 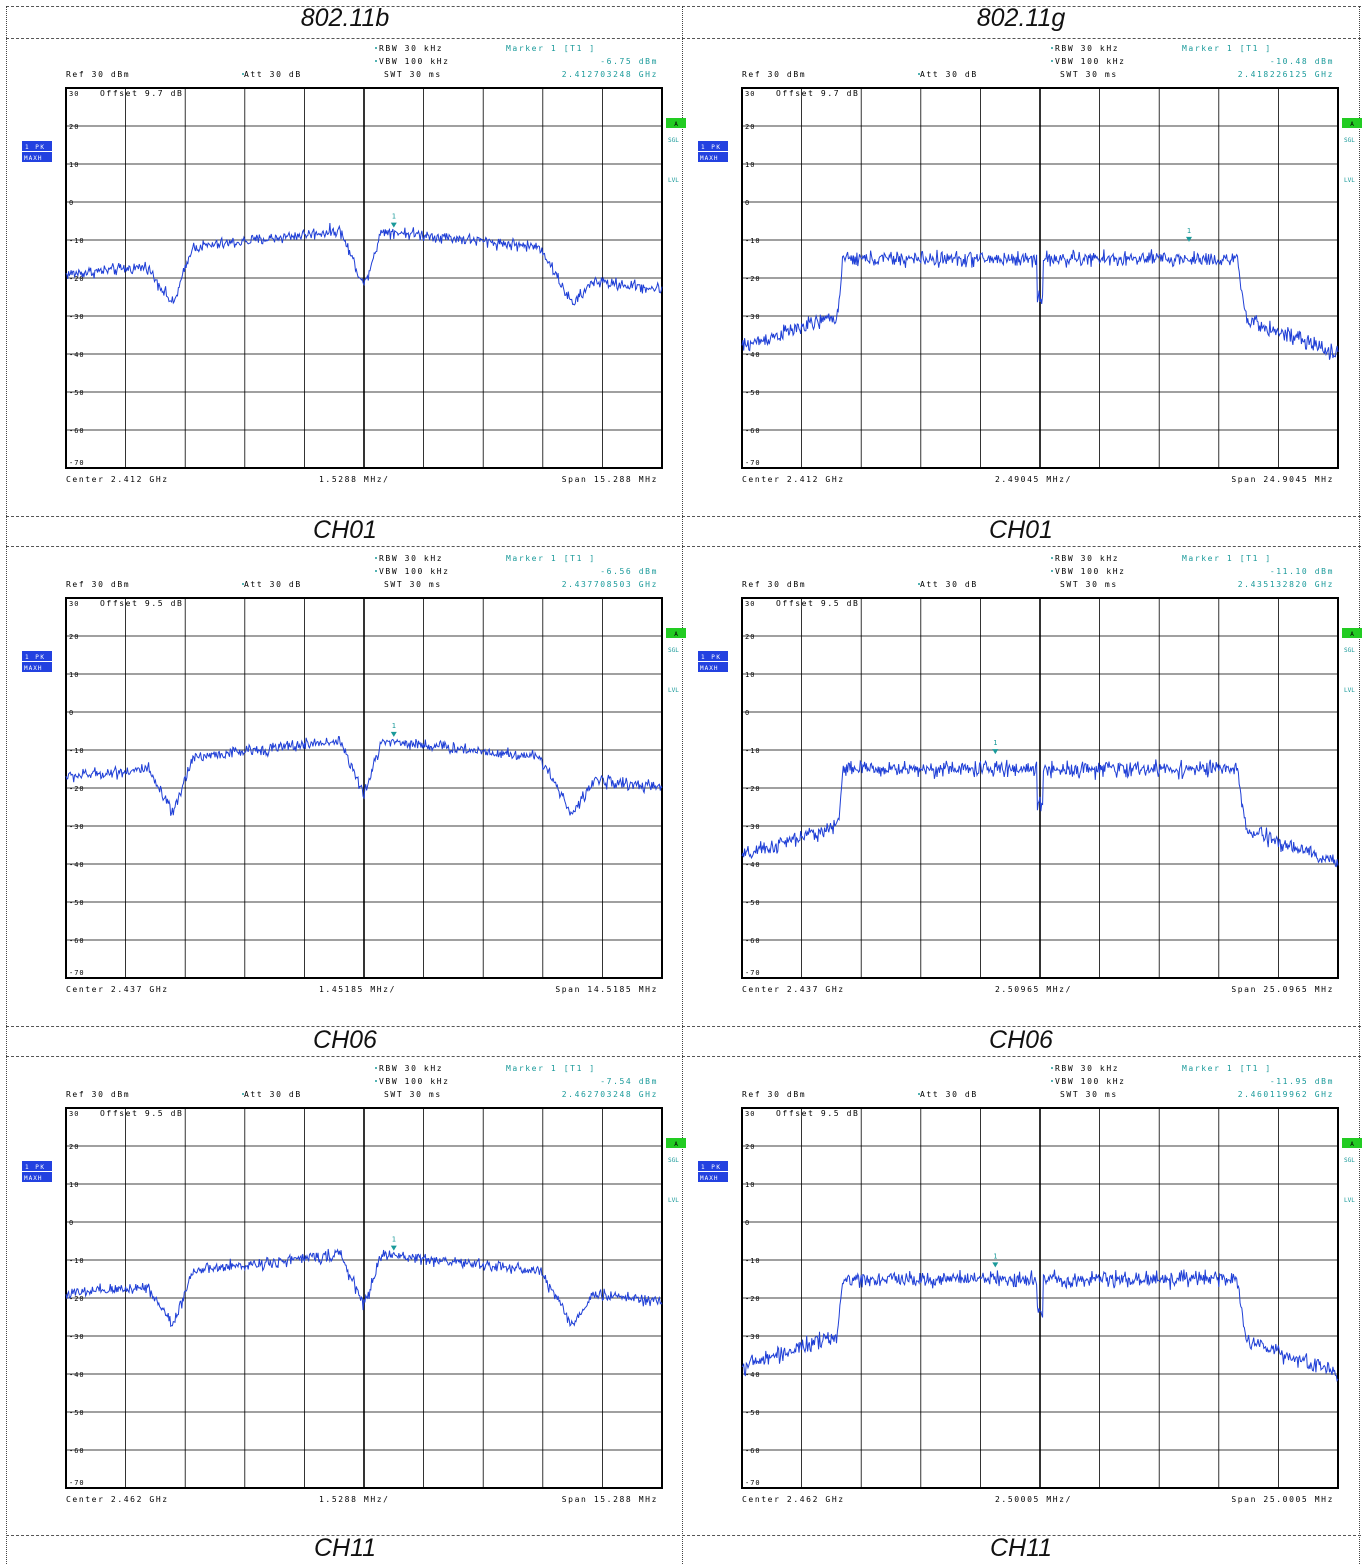 What do you see at coordinates (629, 61) in the screenshot?
I see `marker-level-readout: -6.75 dBm` at bounding box center [629, 61].